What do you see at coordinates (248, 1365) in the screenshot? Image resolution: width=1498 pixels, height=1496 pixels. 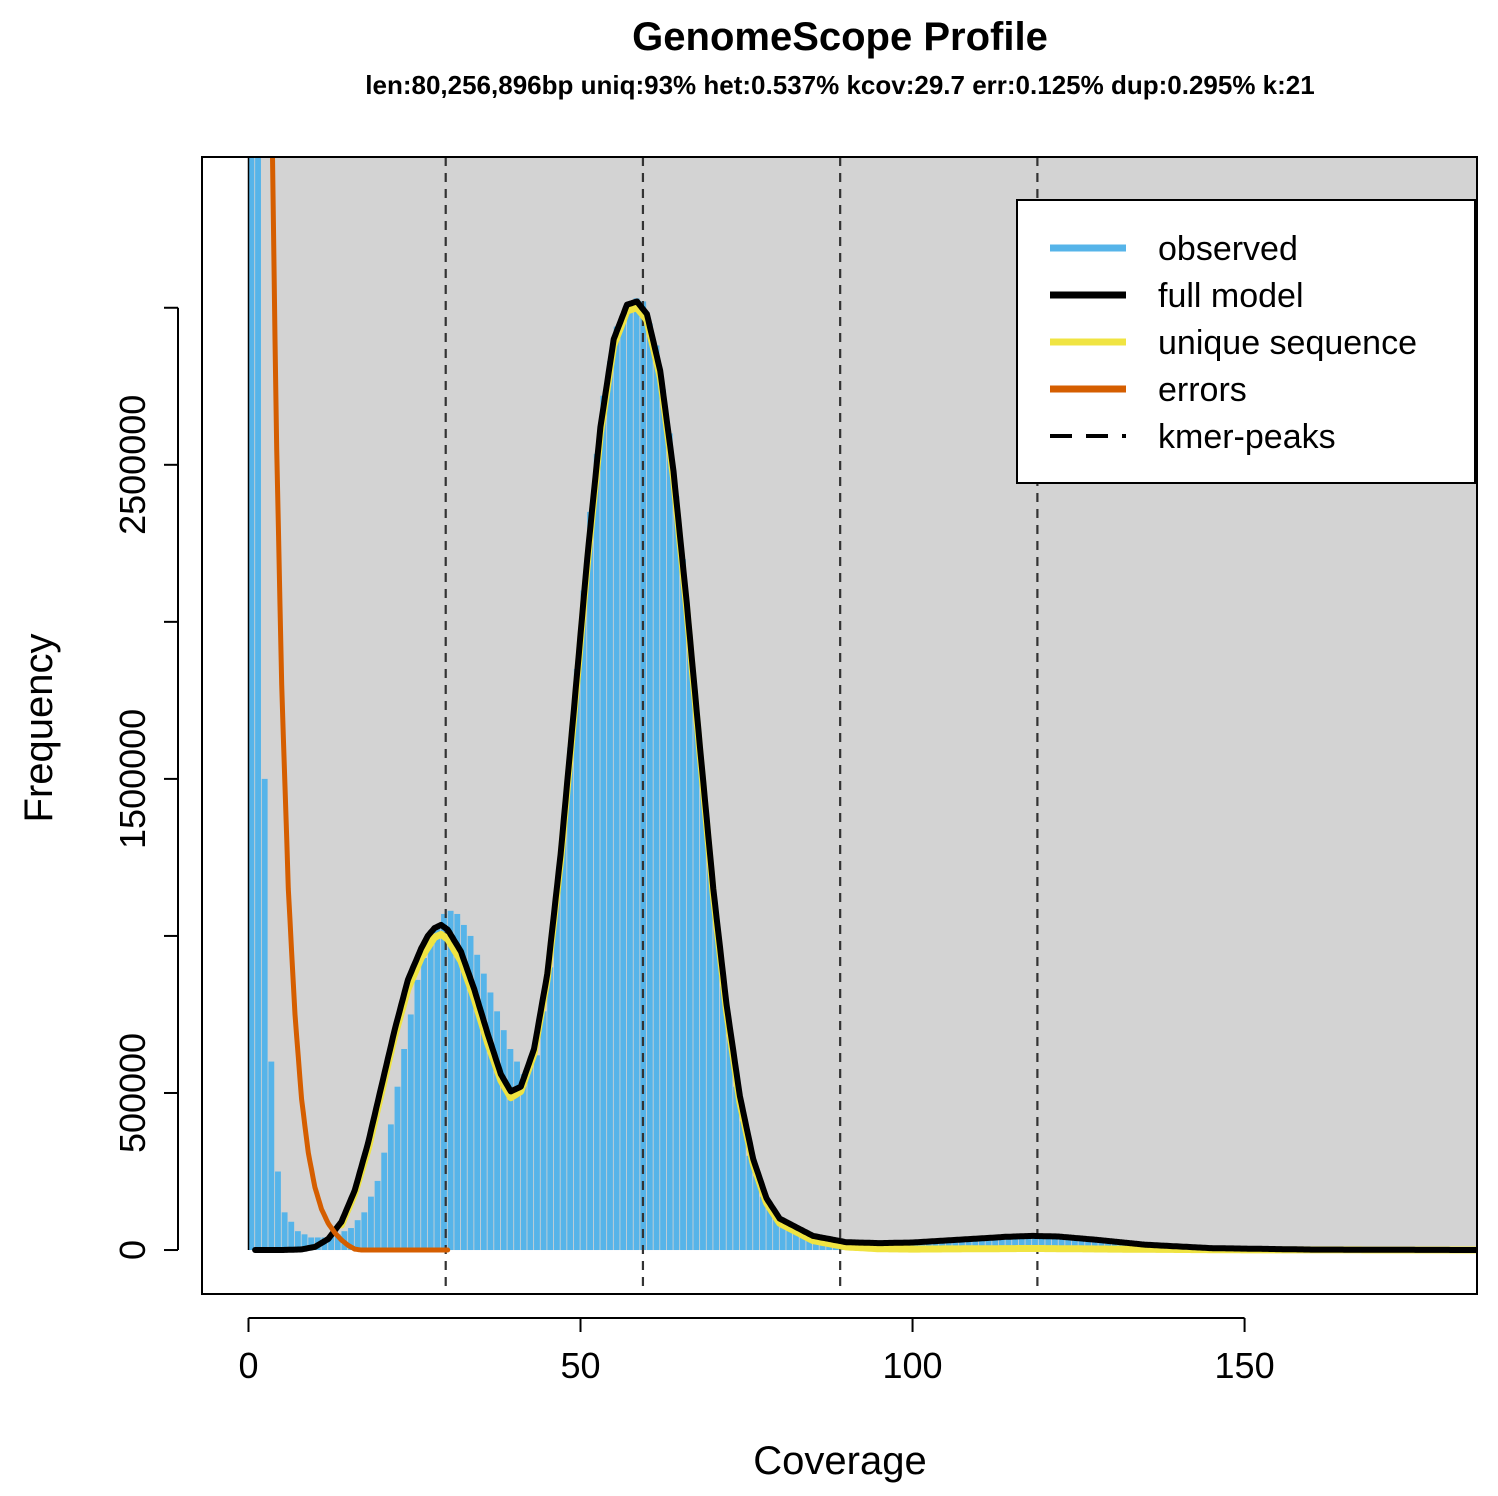 I see `x-tick-label: 0` at bounding box center [248, 1365].